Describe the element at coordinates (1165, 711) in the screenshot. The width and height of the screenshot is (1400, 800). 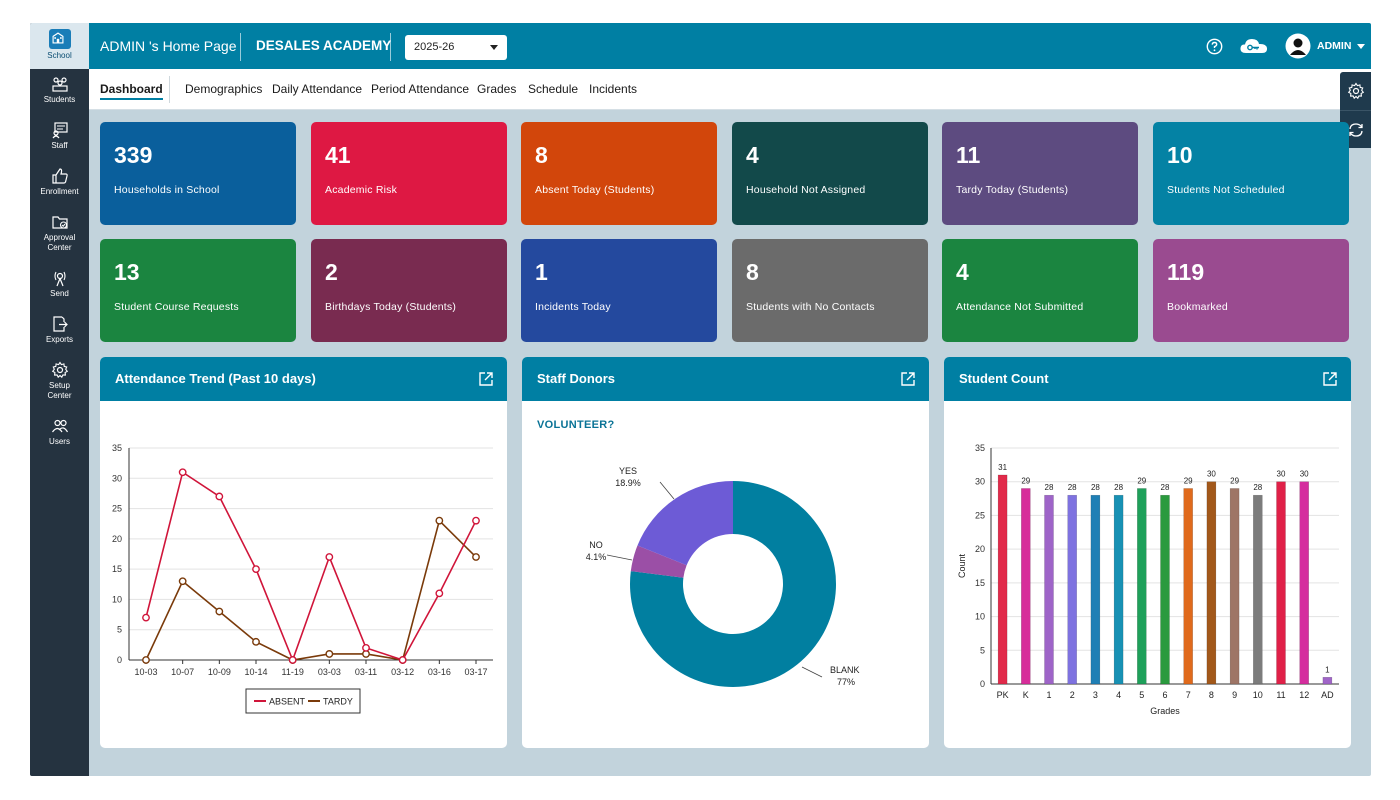
I see `x-axis-label: Grades` at that location.